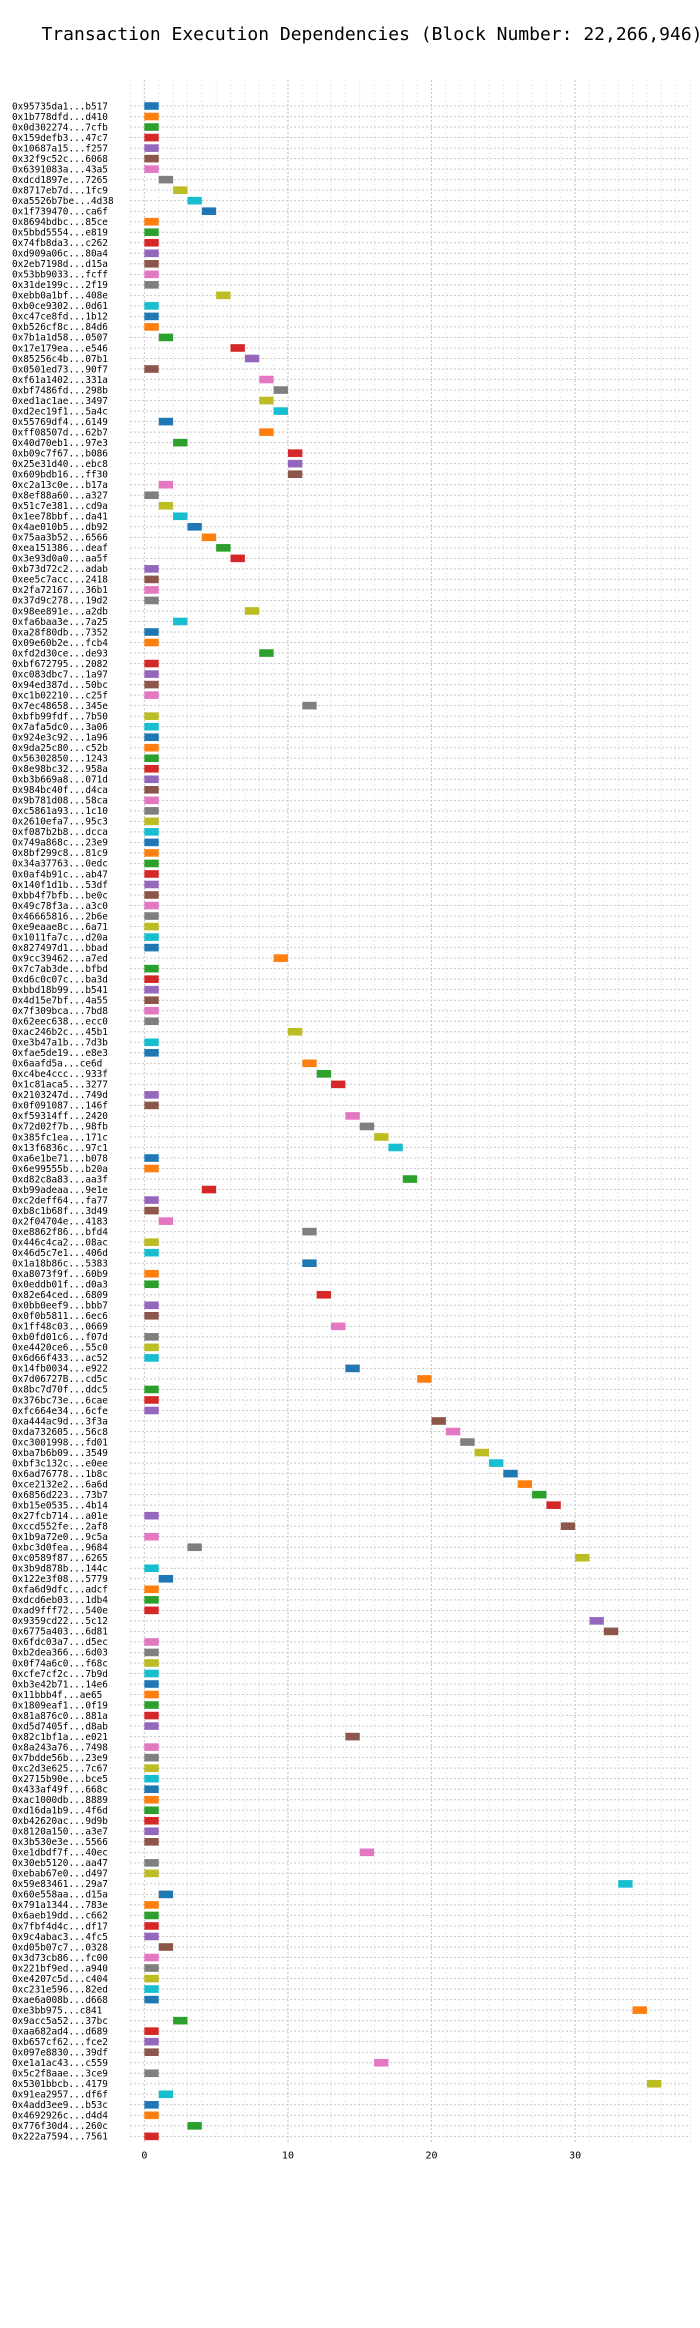  I want to click on transaction-label: 0xbf7486fd...298b, so click(60, 390).